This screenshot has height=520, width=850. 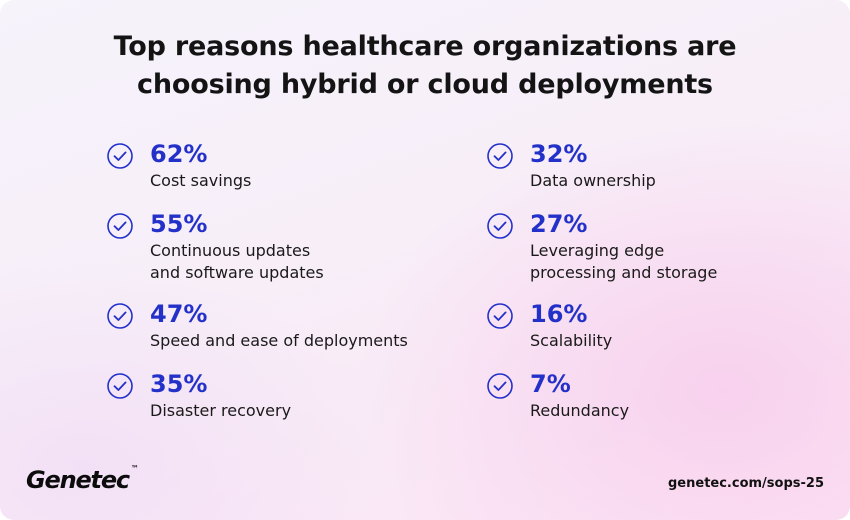 I want to click on stat-percent: 16%, so click(x=559, y=314).